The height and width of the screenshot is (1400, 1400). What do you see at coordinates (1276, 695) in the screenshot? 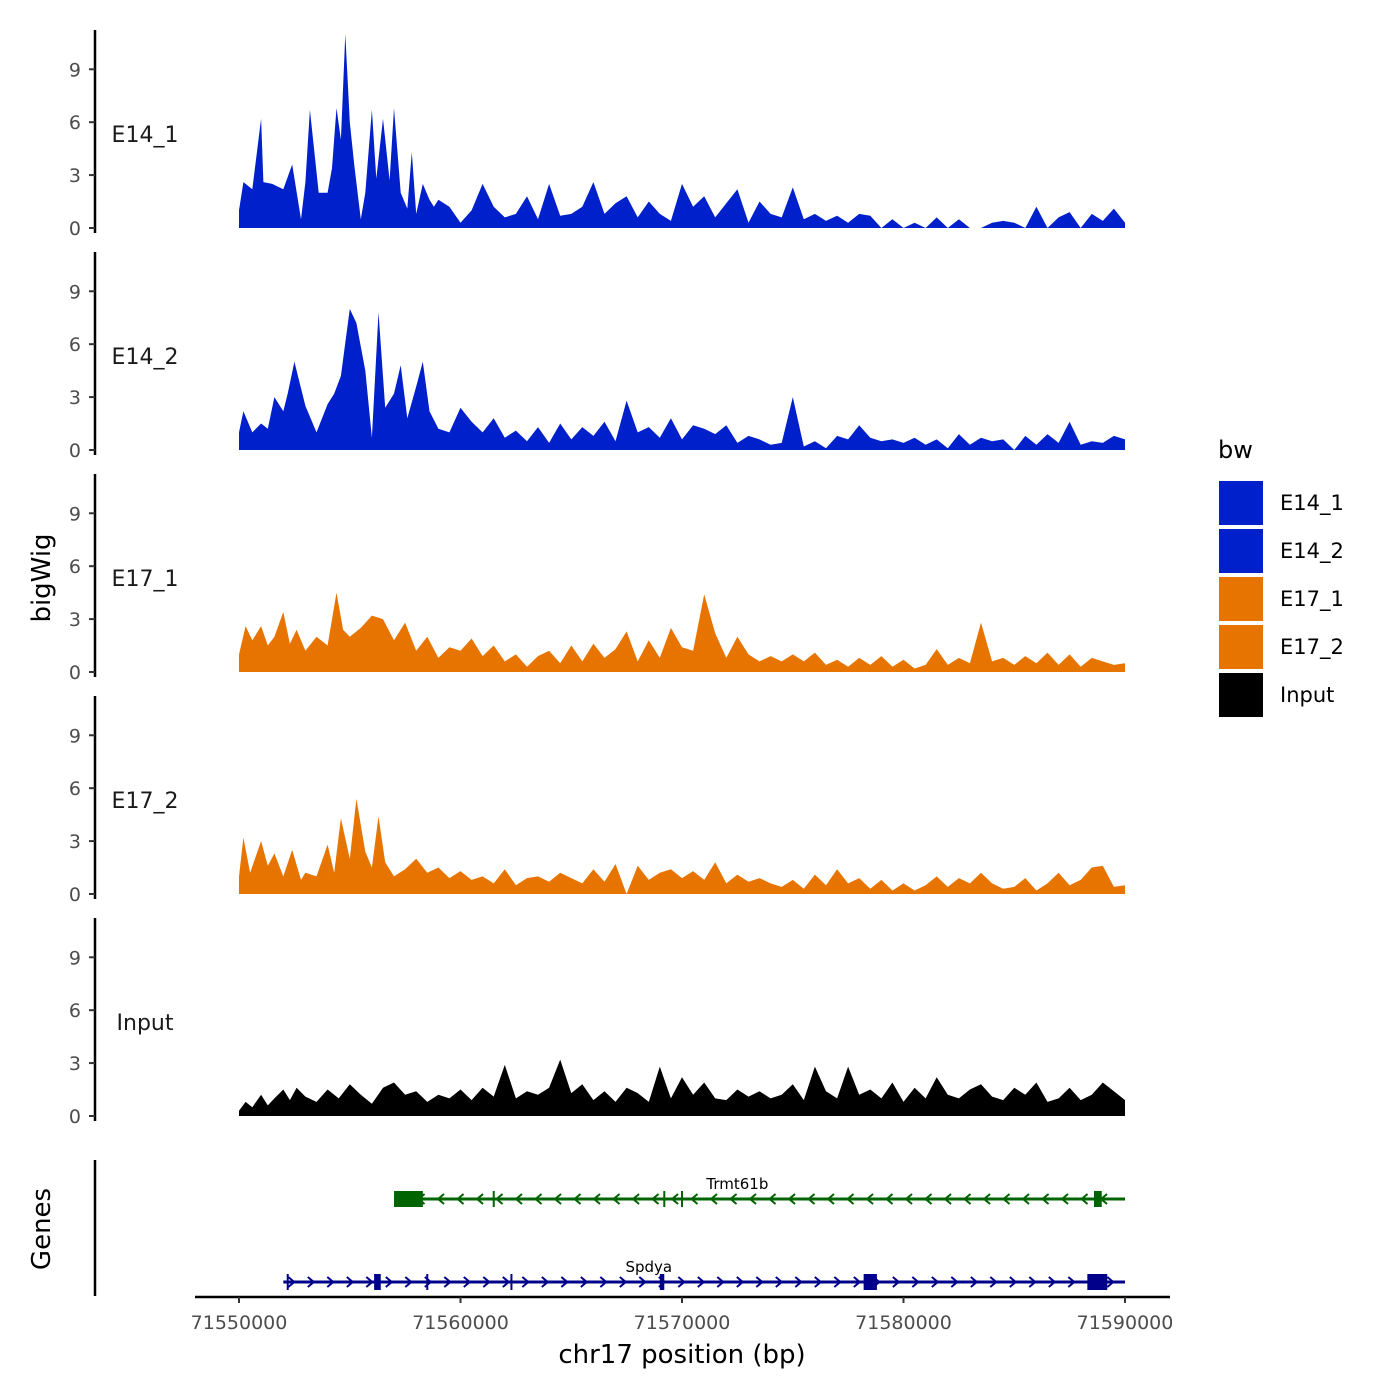
I see `legend-item-Input: Input` at bounding box center [1276, 695].